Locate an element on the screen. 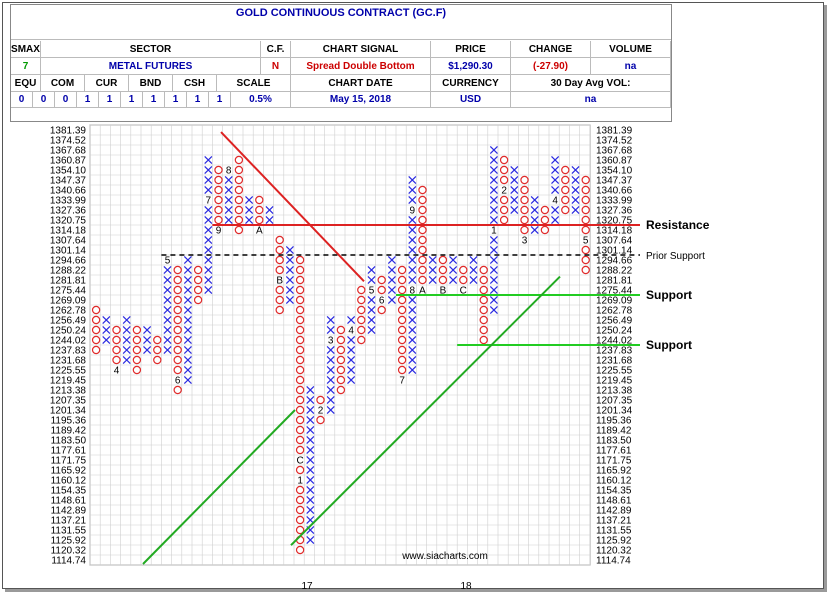  tick-label-left: 1114.74 is located at coordinates (68, 561).